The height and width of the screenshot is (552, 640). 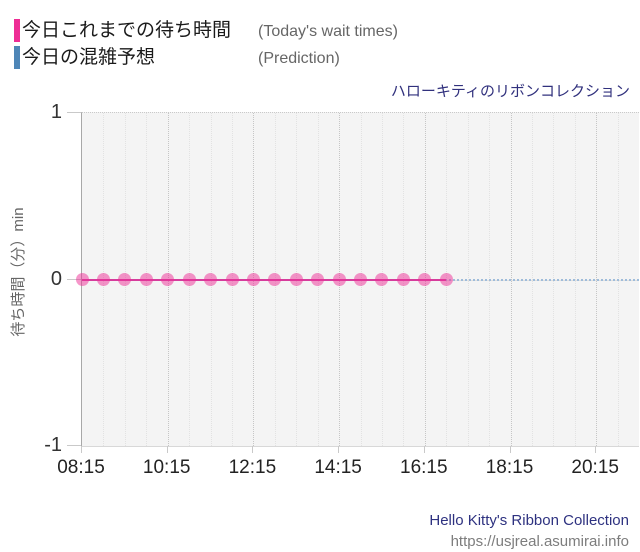 I want to click on y-tick-label: 0, so click(x=56, y=278).